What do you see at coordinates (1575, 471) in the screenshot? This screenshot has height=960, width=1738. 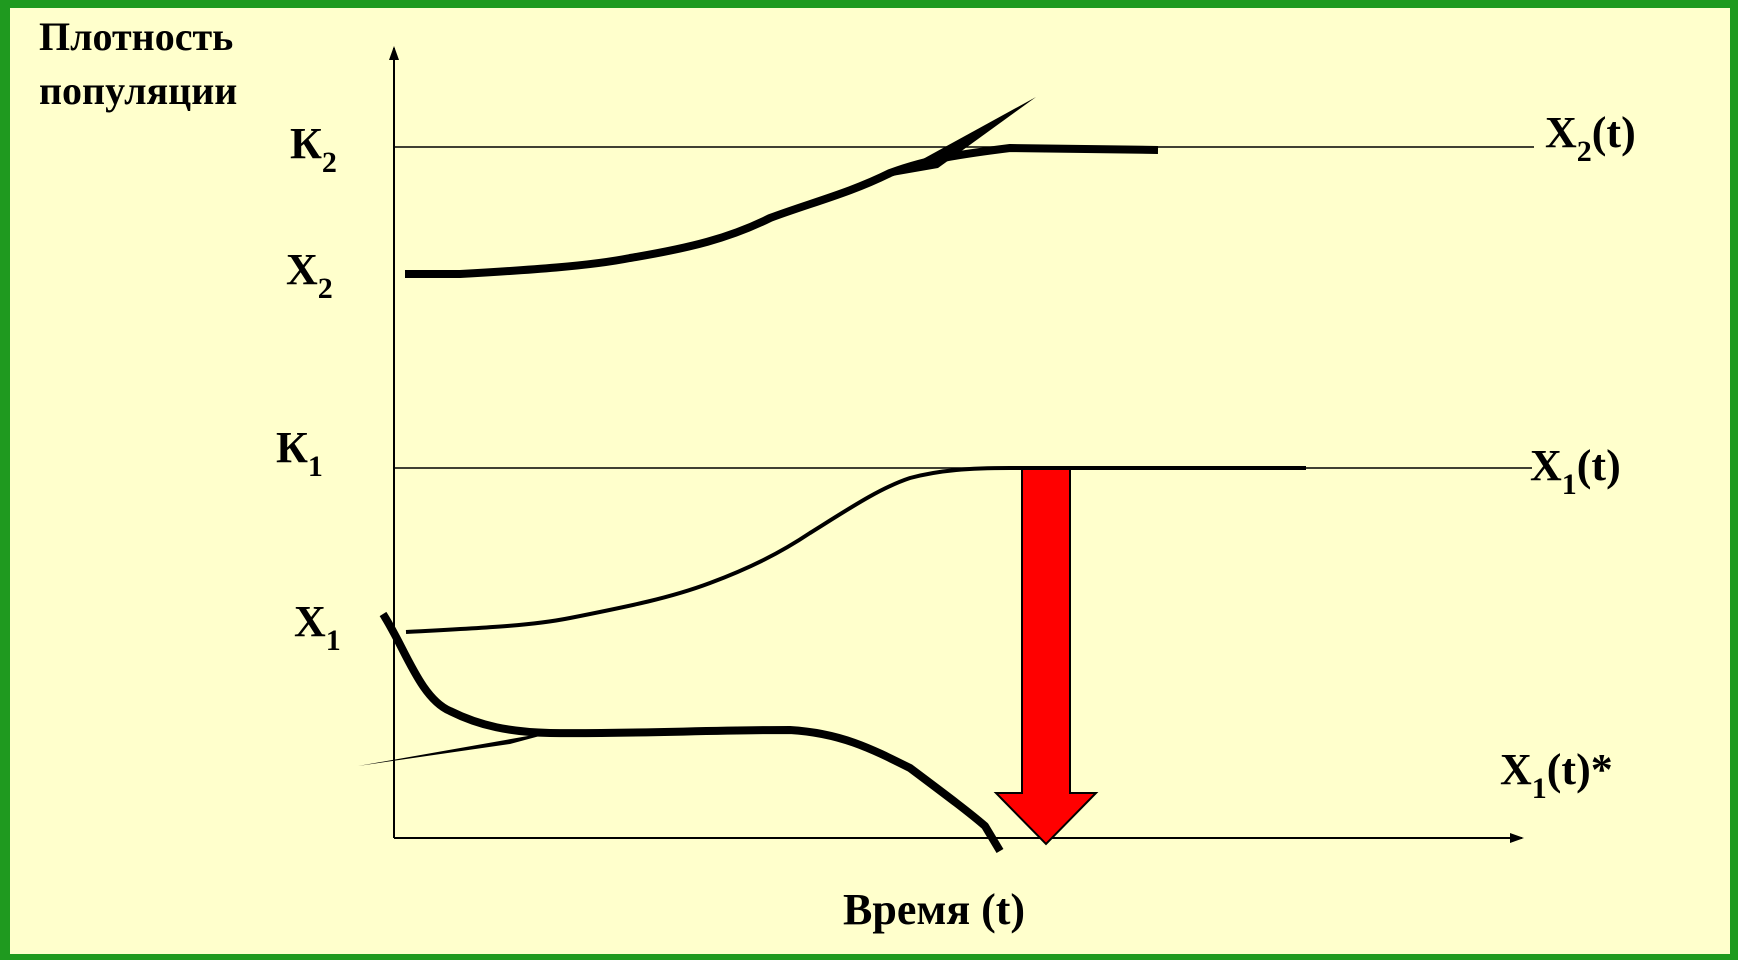 I see `x1t-label: X1(t)` at bounding box center [1575, 471].